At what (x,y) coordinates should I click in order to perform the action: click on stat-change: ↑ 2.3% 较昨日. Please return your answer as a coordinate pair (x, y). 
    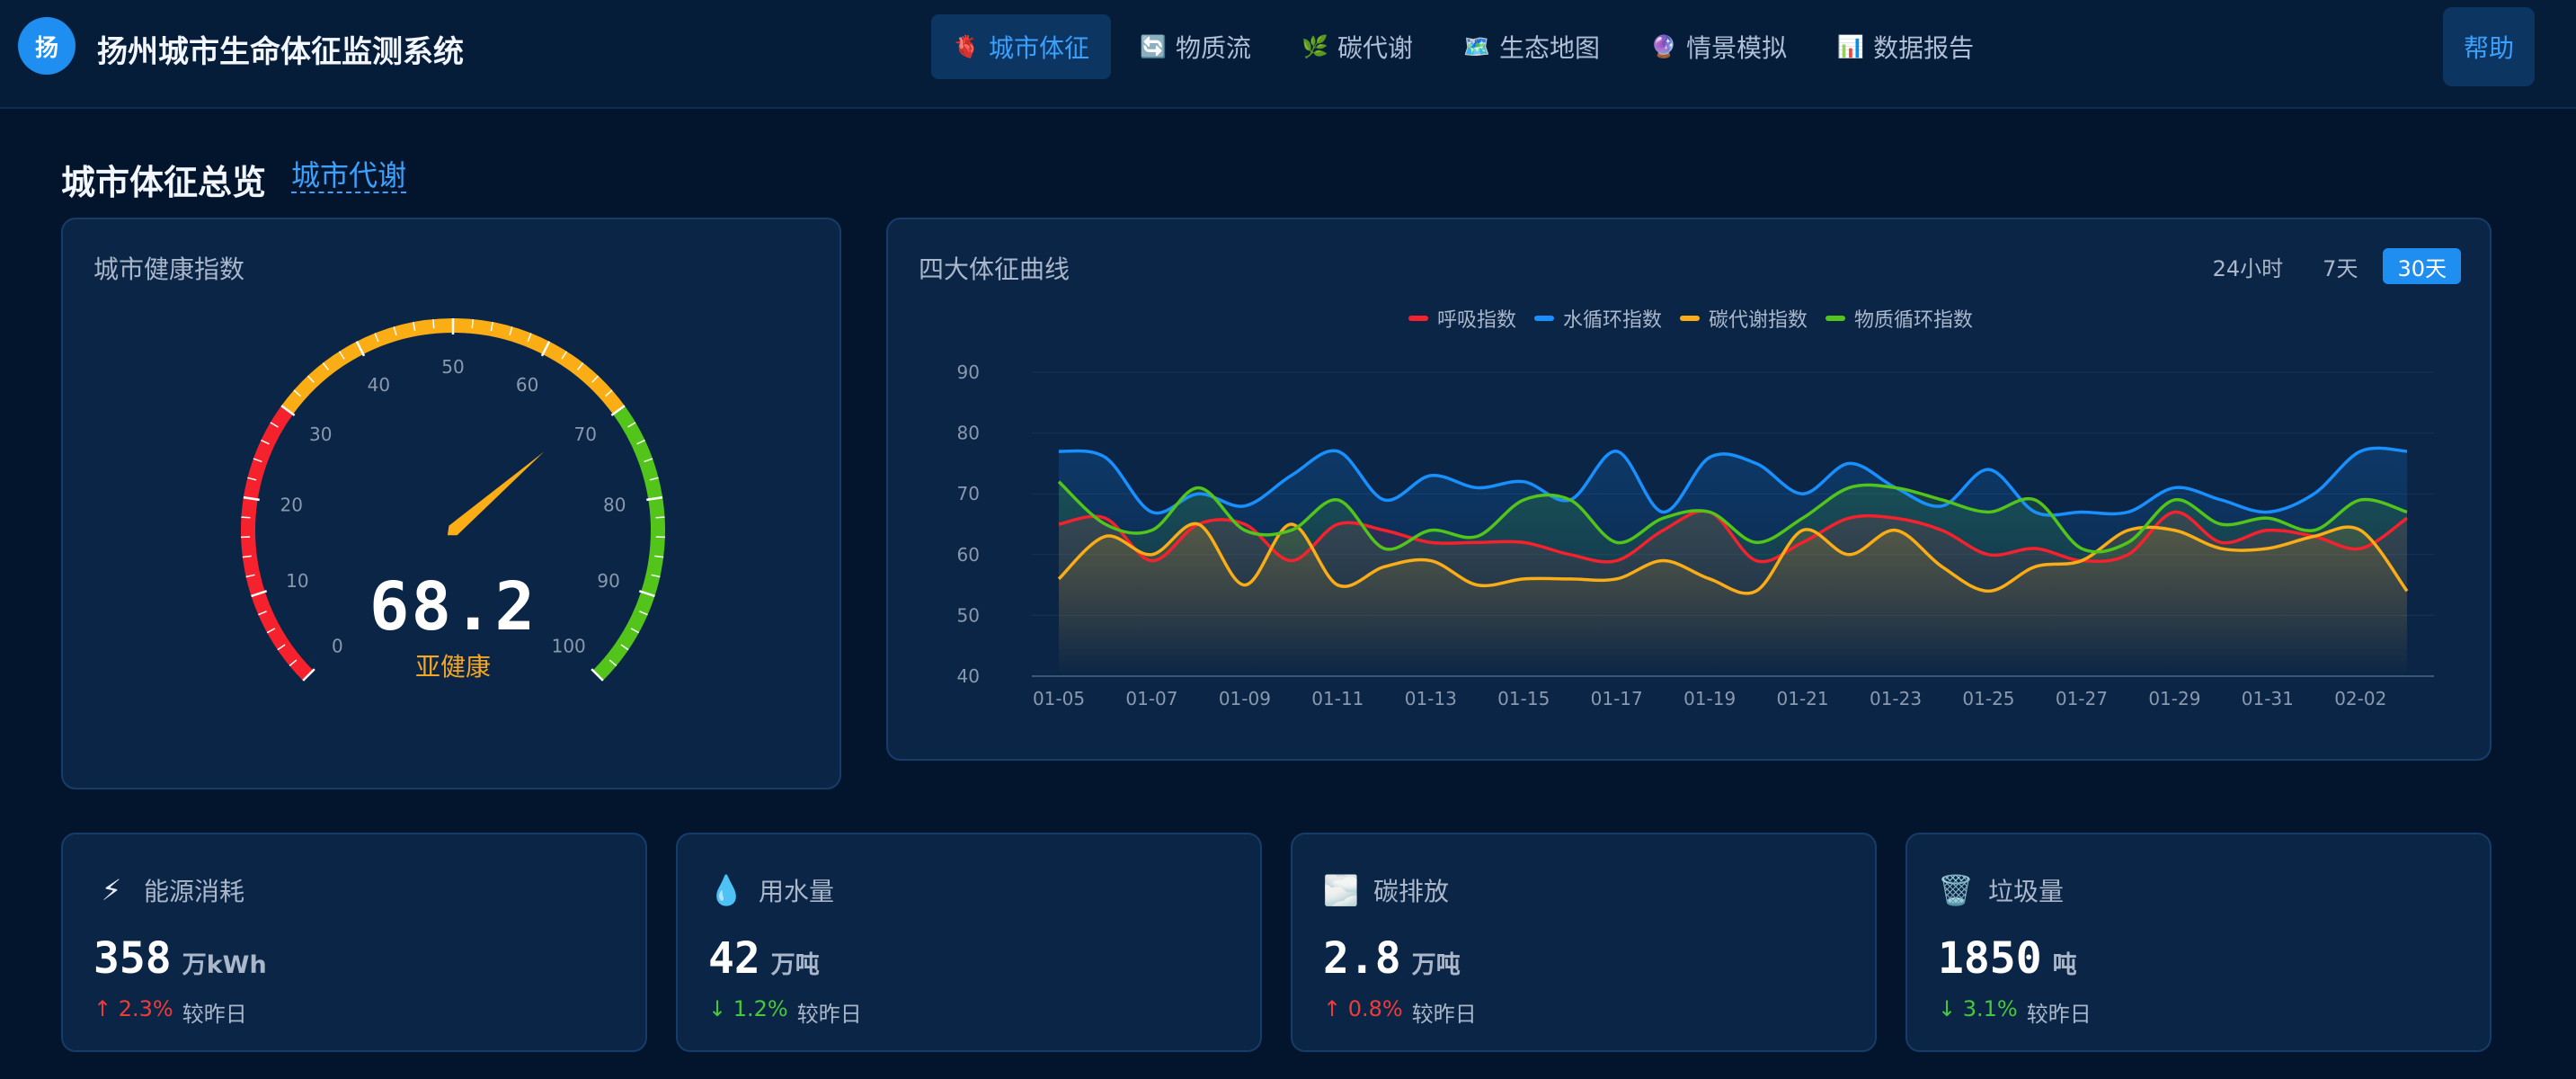
    Looking at the image, I should click on (170, 1012).